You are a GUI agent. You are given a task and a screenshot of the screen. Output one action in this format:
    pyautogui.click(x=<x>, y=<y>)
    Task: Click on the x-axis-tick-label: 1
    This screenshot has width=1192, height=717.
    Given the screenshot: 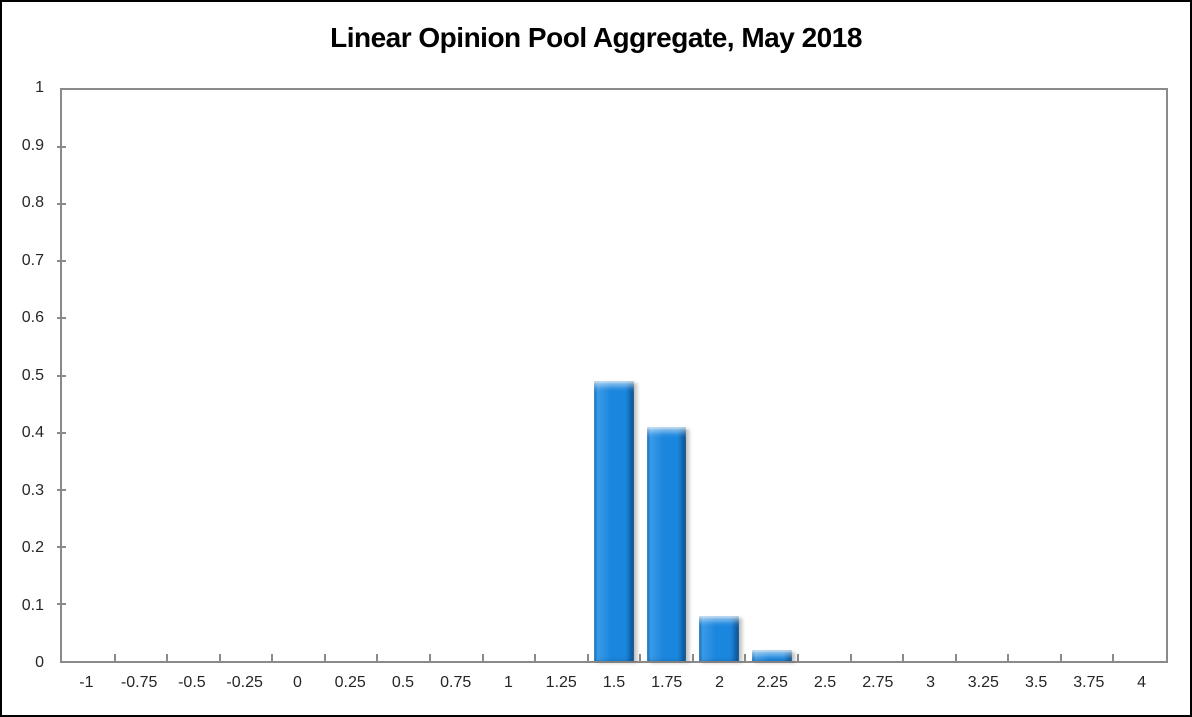 What is the action you would take?
    pyautogui.click(x=508, y=682)
    